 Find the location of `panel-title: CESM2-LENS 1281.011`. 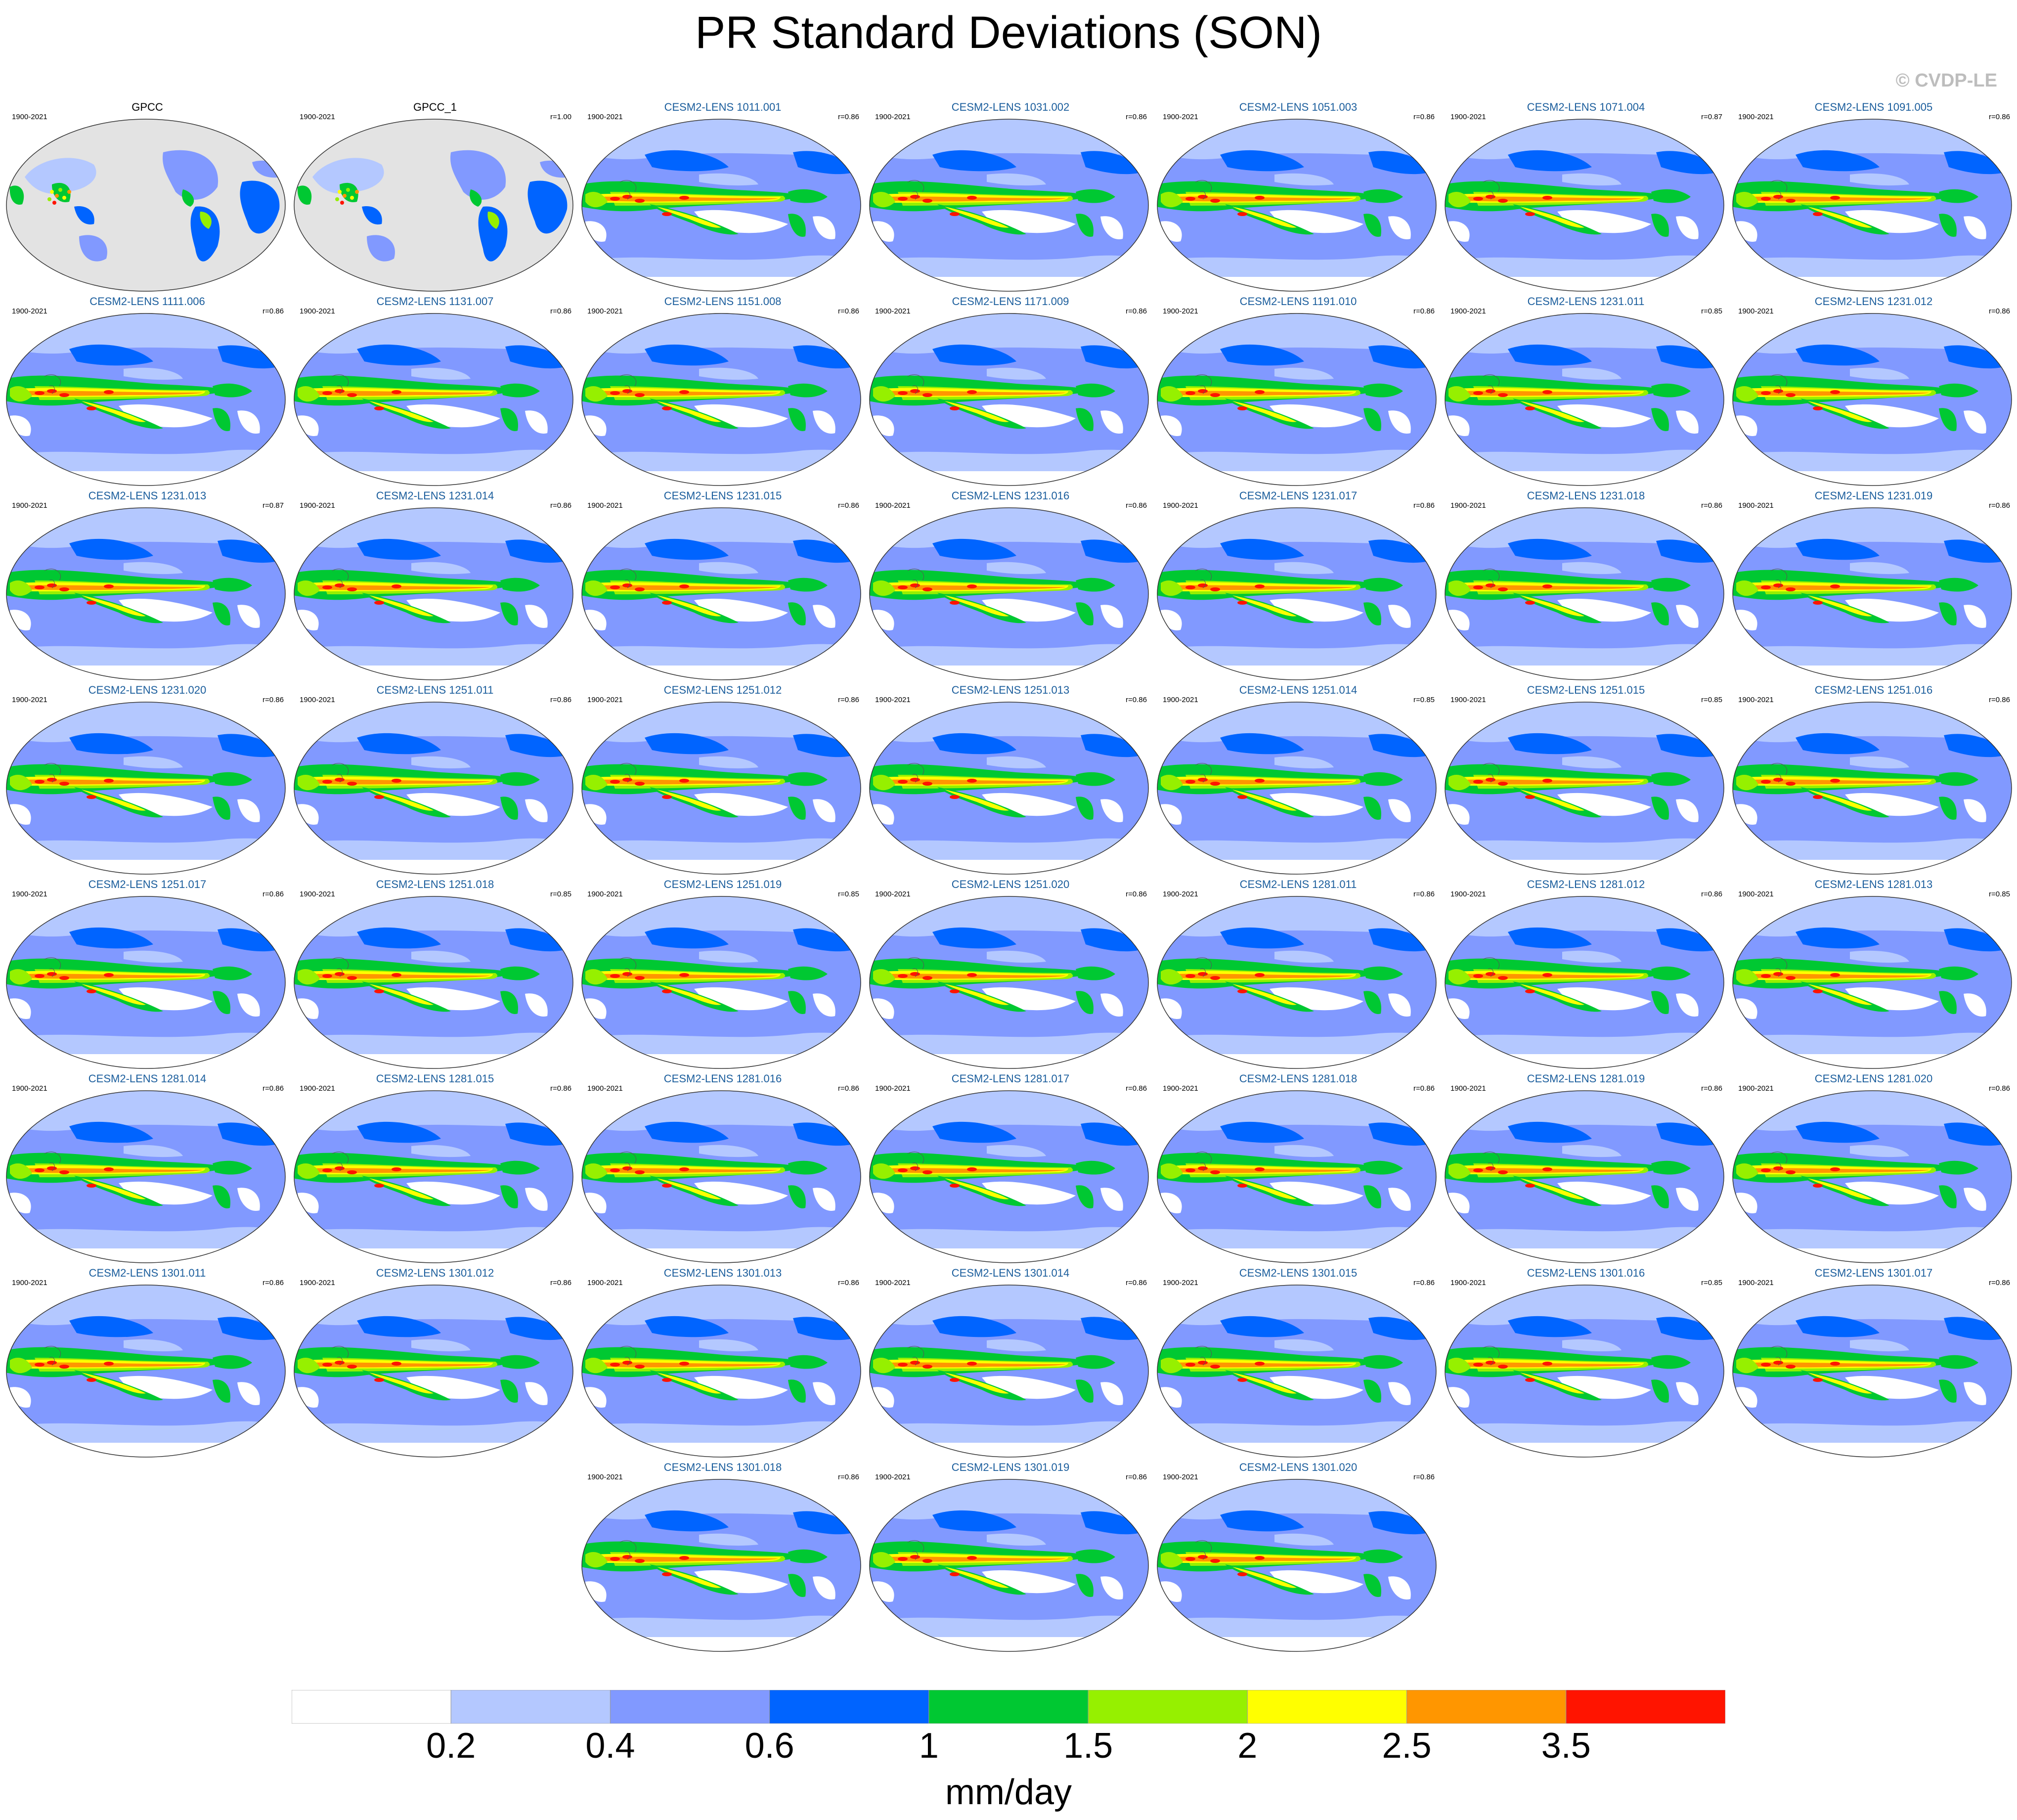

panel-title: CESM2-LENS 1281.011 is located at coordinates (1298, 884).